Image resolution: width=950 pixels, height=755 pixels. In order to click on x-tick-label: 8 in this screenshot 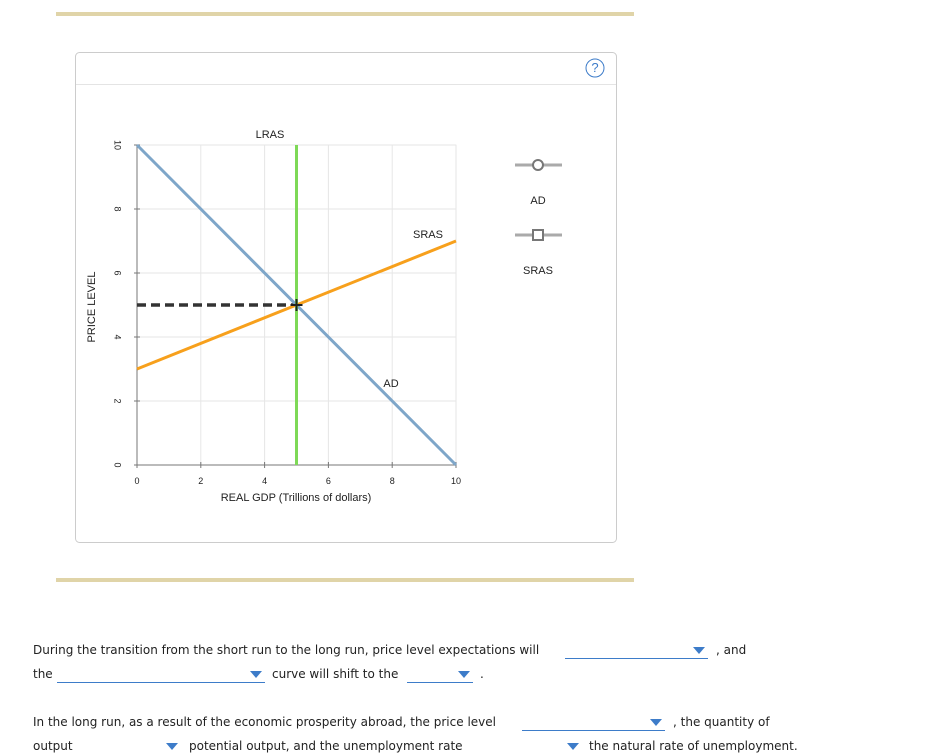, I will do `click(392, 481)`.